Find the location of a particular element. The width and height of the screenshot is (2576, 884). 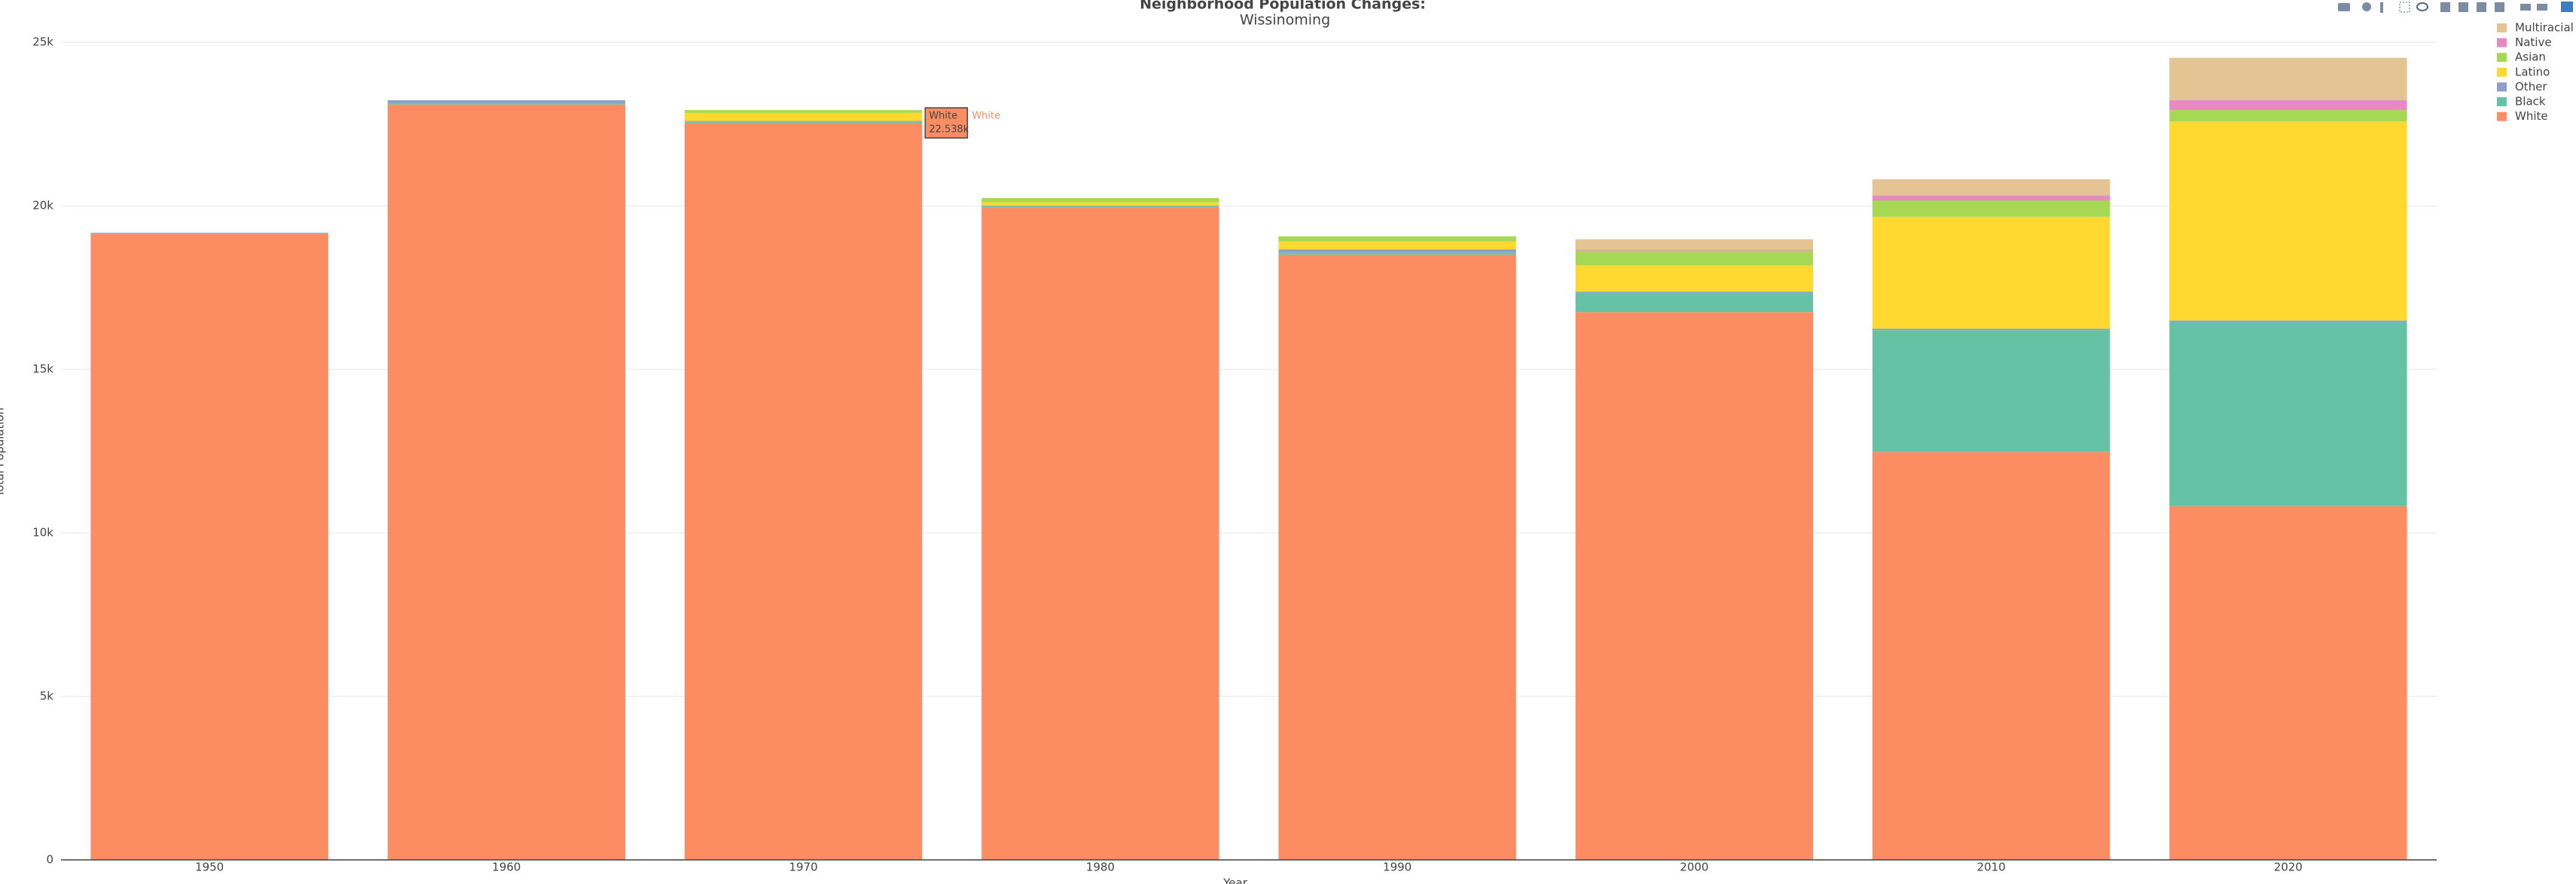

pan-icon is located at coordinates (2382, 7).